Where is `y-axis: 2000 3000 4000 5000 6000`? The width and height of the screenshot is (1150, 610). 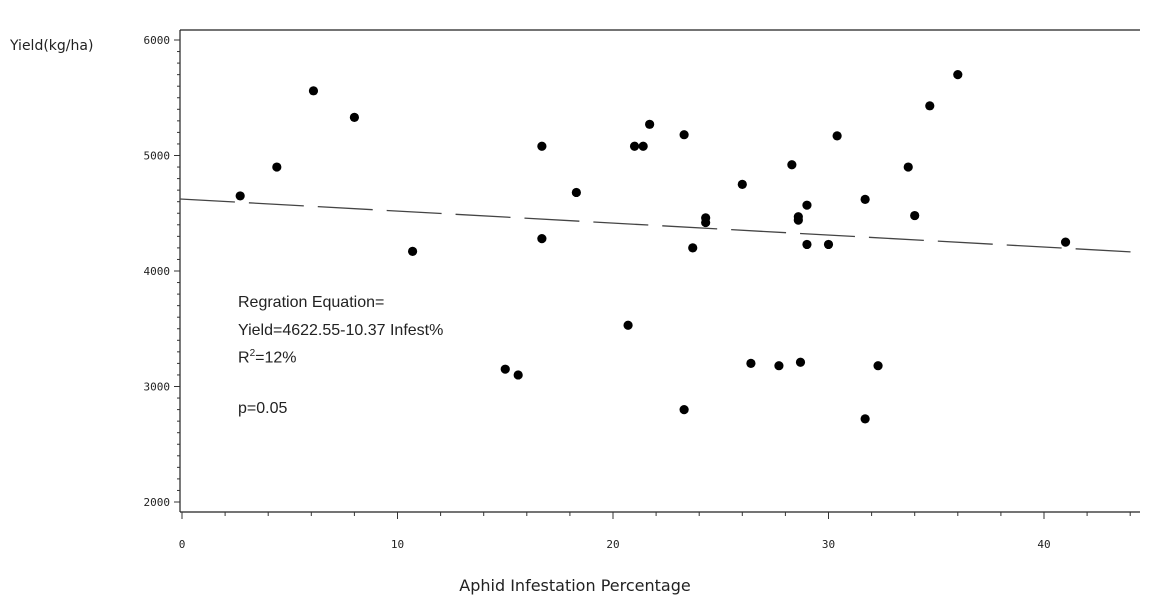
y-axis: 2000 3000 4000 5000 6000 is located at coordinates (162, 271).